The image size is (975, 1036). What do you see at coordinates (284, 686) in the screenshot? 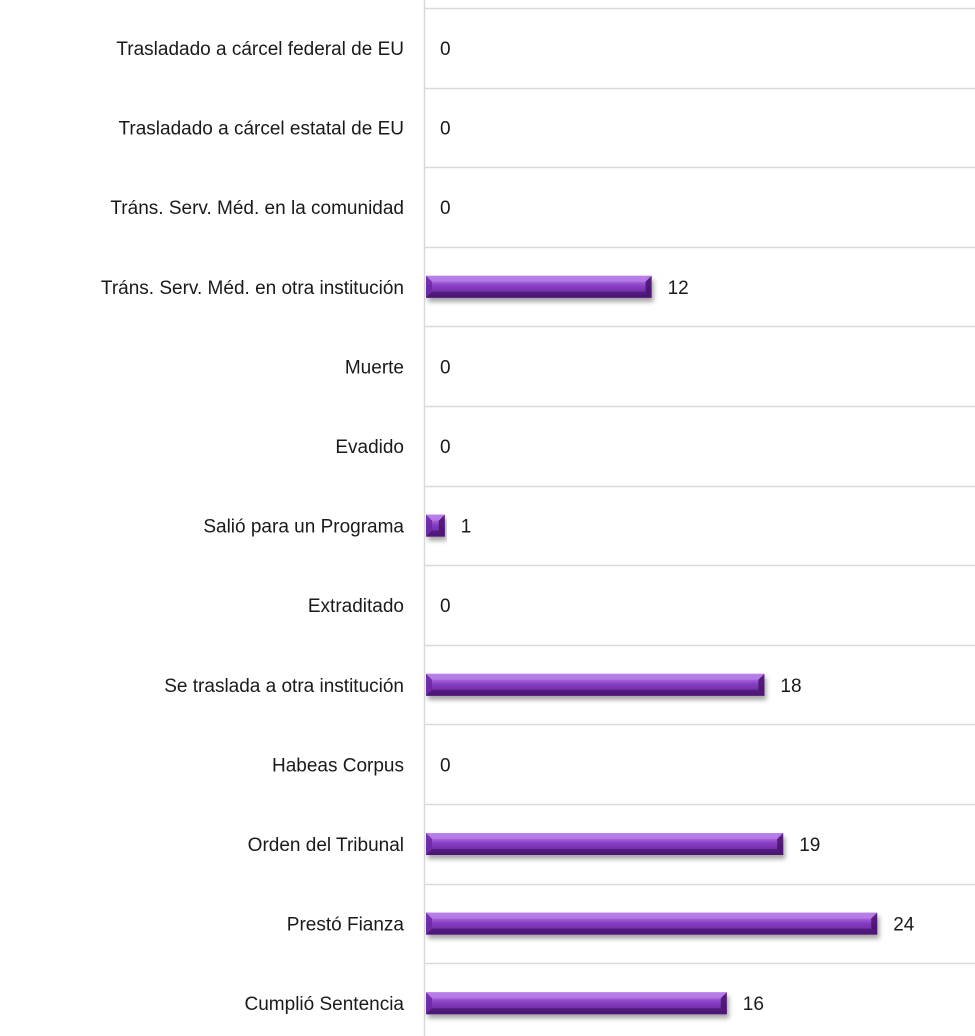
I see `category-label: Se traslada a otra institución` at bounding box center [284, 686].